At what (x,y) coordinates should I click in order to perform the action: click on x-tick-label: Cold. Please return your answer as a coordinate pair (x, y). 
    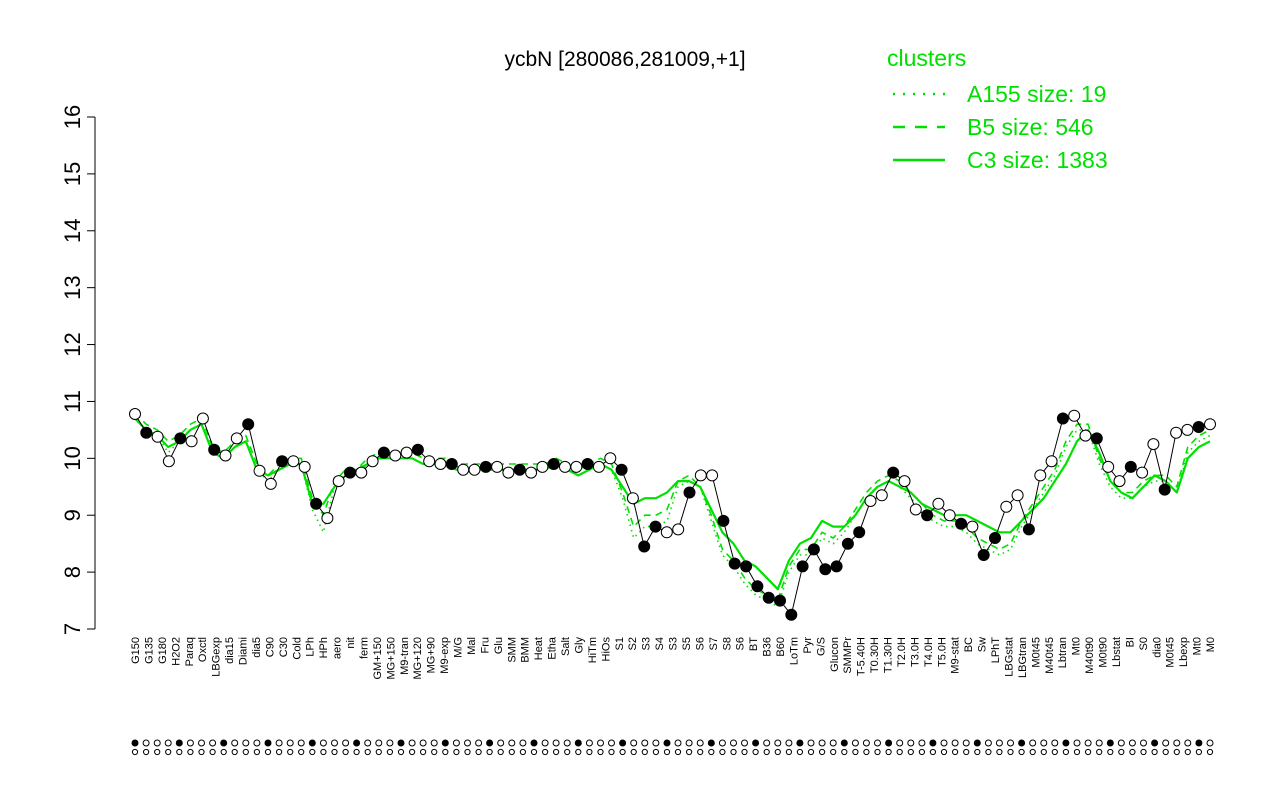
    Looking at the image, I should click on (297, 648).